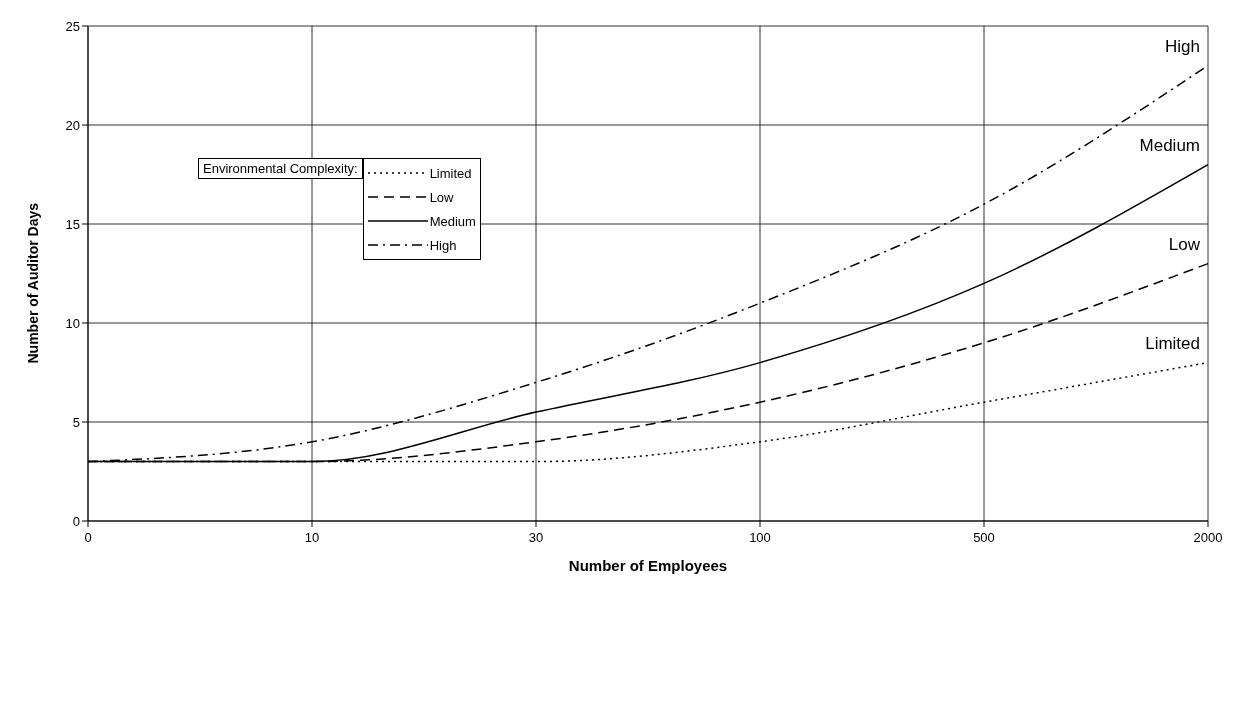 Image resolution: width=1241 pixels, height=711 pixels. What do you see at coordinates (1169, 145) in the screenshot?
I see `text: Medium` at bounding box center [1169, 145].